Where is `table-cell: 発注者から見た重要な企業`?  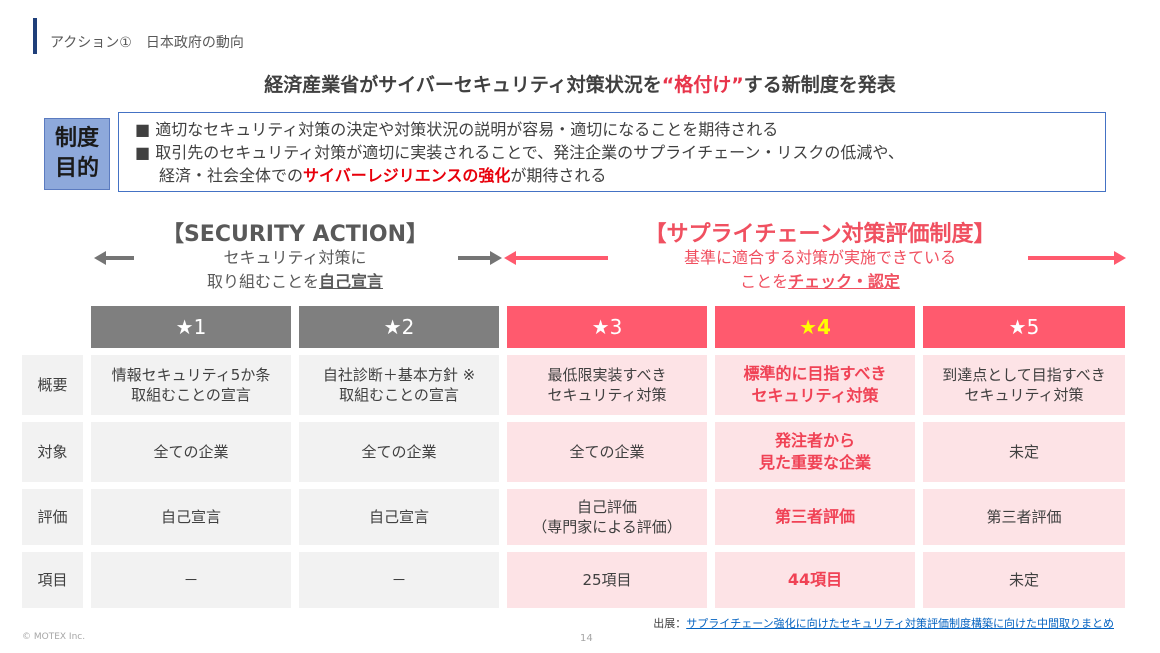 table-cell: 発注者から見た重要な企業 is located at coordinates (815, 452).